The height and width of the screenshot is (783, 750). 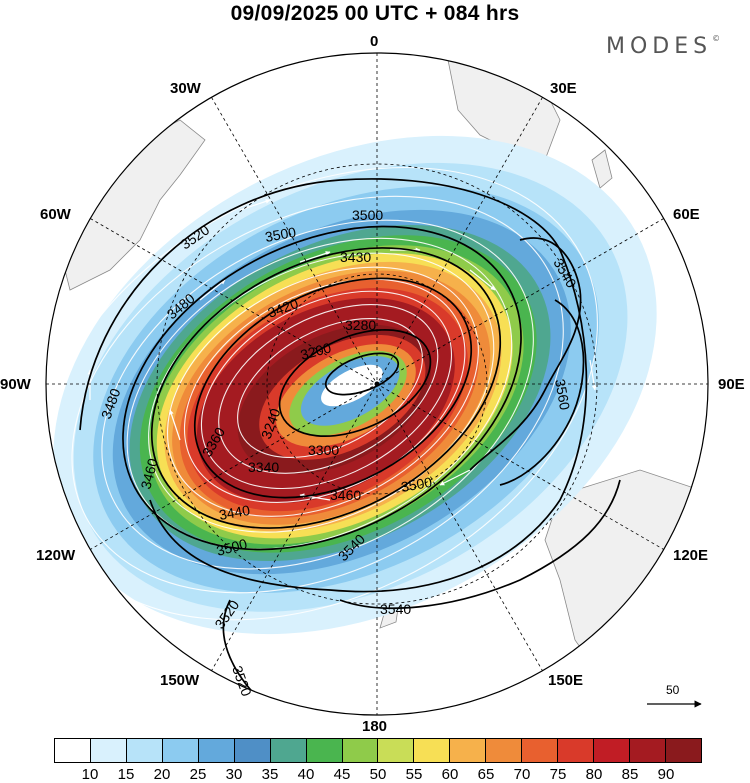 What do you see at coordinates (235, 512) in the screenshot?
I see `contour-label: 3440` at bounding box center [235, 512].